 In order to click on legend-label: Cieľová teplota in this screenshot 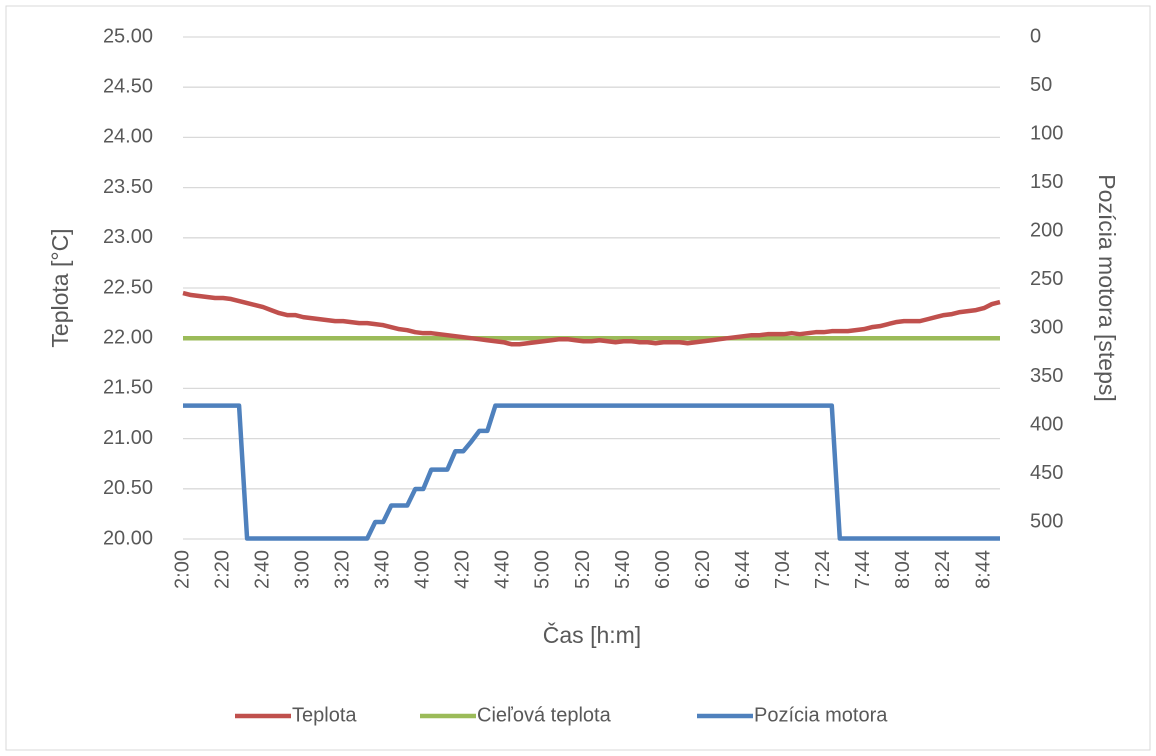, I will do `click(544, 715)`.